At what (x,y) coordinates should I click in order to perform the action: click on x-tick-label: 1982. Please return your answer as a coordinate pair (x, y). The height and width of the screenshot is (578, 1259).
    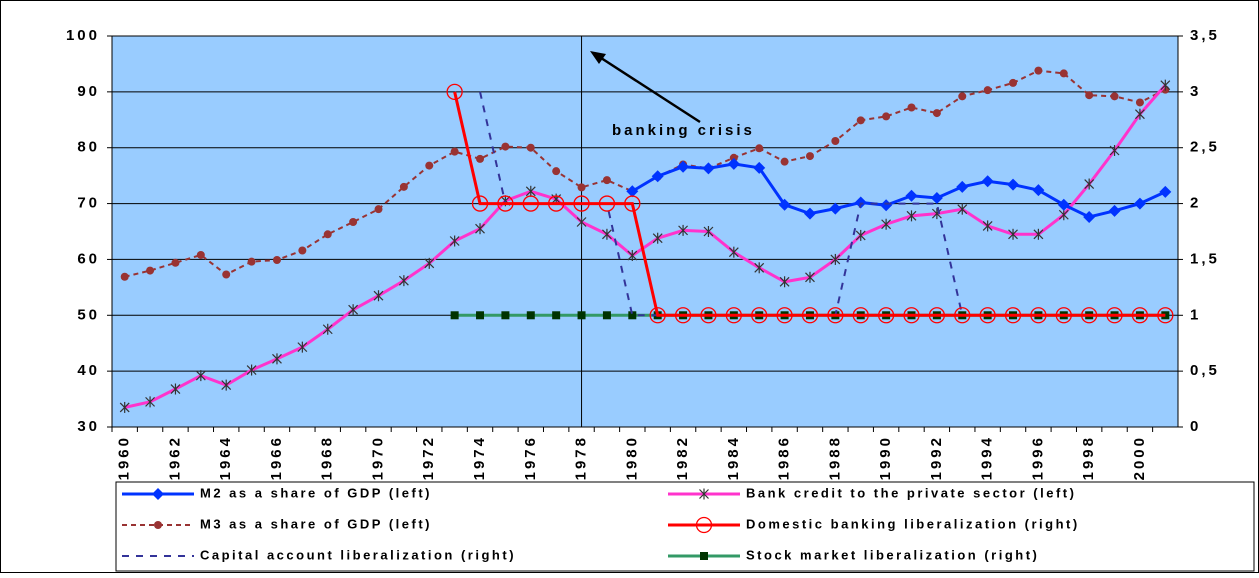
    Looking at the image, I should click on (682, 457).